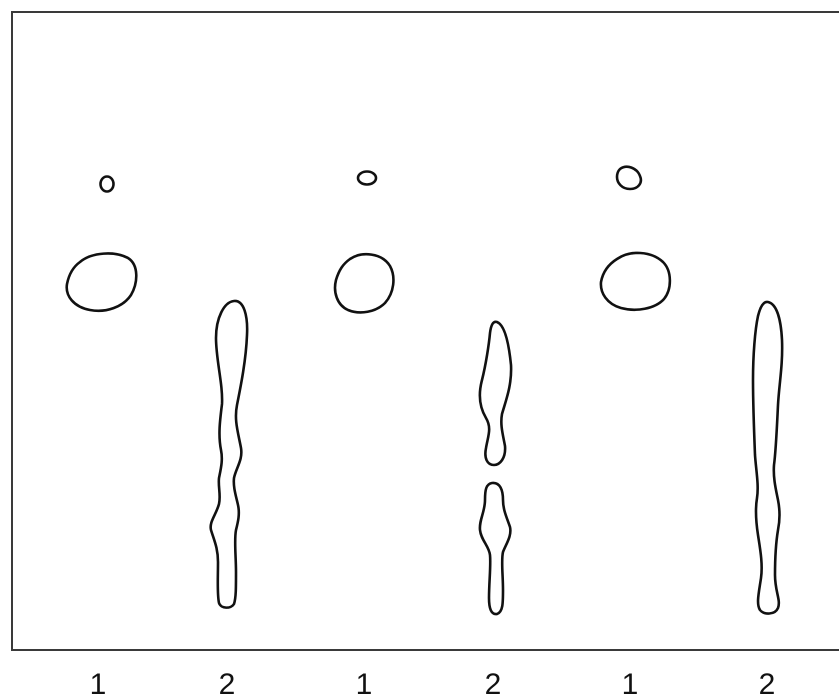 The image size is (839, 699). What do you see at coordinates (364, 242) in the screenshot?
I see `lane-1b` at bounding box center [364, 242].